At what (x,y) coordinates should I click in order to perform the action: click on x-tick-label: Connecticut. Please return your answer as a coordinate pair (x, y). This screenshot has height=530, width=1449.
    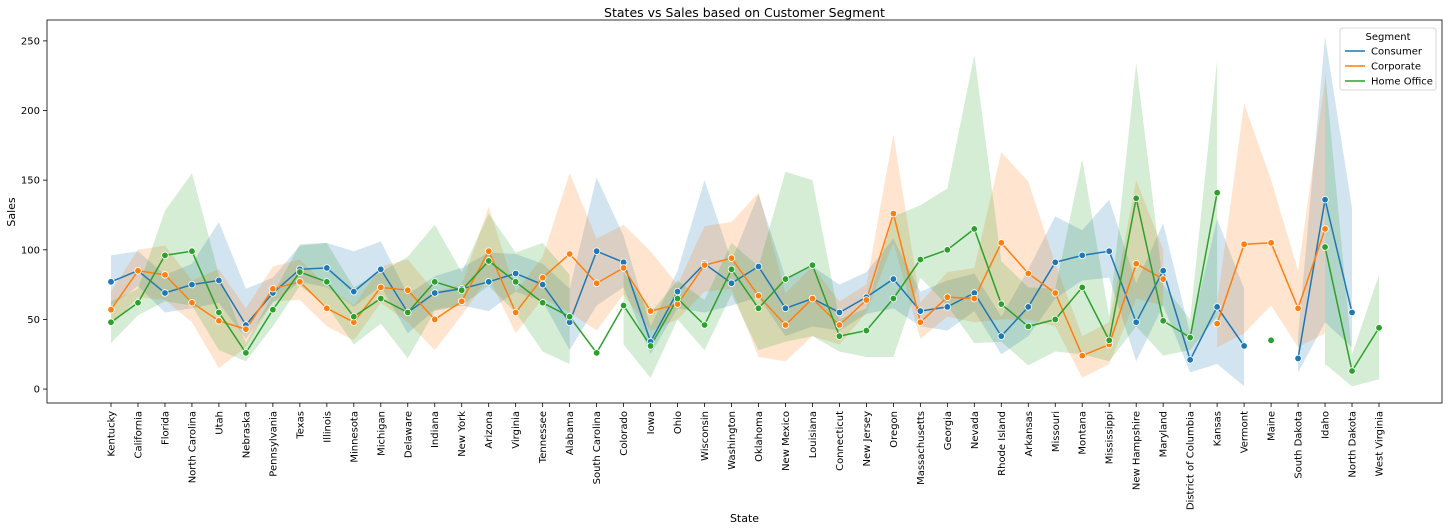
    Looking at the image, I should click on (840, 441).